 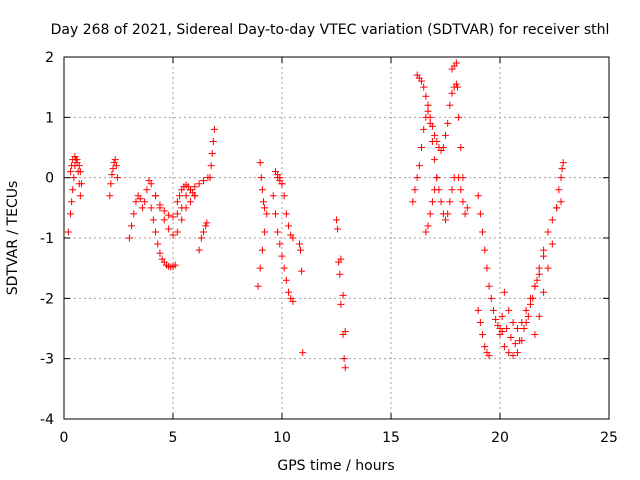 I want to click on series-e2, so click(x=262, y=185).